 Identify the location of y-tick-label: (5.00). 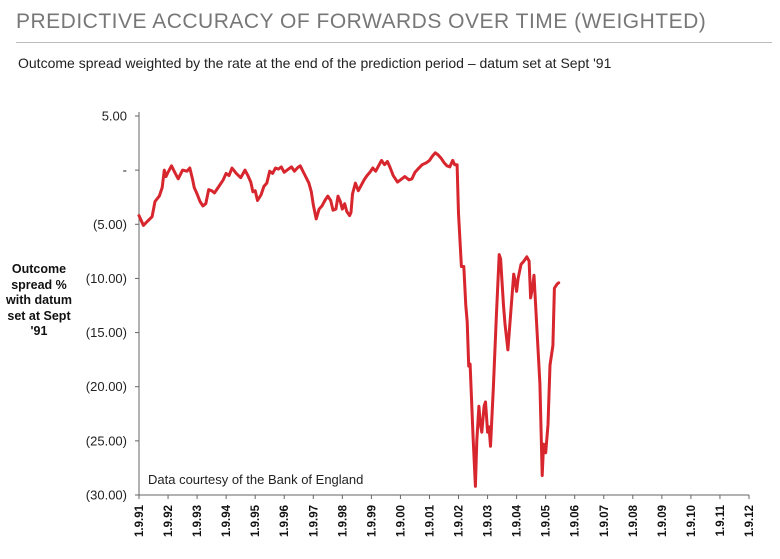
(110, 224).